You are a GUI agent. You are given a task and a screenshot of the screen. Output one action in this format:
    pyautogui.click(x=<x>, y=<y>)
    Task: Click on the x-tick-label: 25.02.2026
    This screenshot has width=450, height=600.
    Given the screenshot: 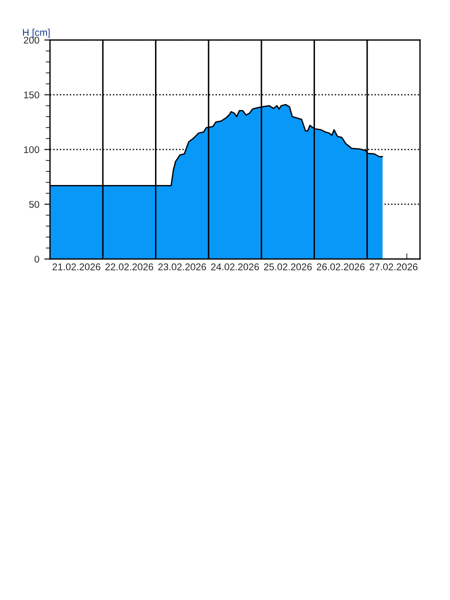 What is the action you would take?
    pyautogui.click(x=288, y=266)
    